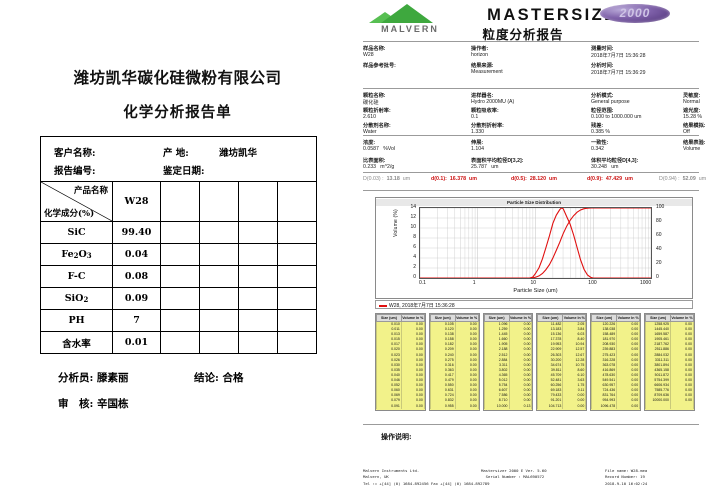 This screenshot has width=707, height=500. What do you see at coordinates (410, 20) in the screenshot?
I see `malvern-logo: MALVERN` at bounding box center [410, 20].